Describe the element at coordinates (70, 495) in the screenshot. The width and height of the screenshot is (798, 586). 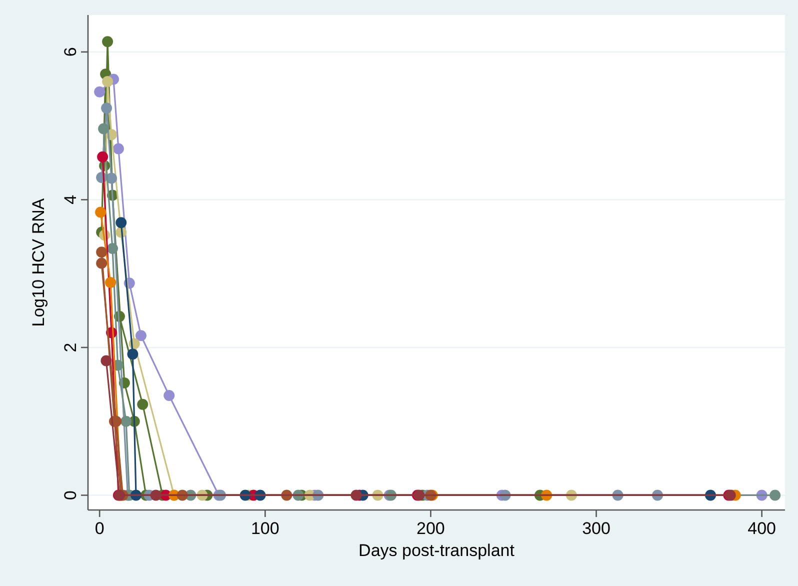
I see `y-tick-label: 0` at that location.